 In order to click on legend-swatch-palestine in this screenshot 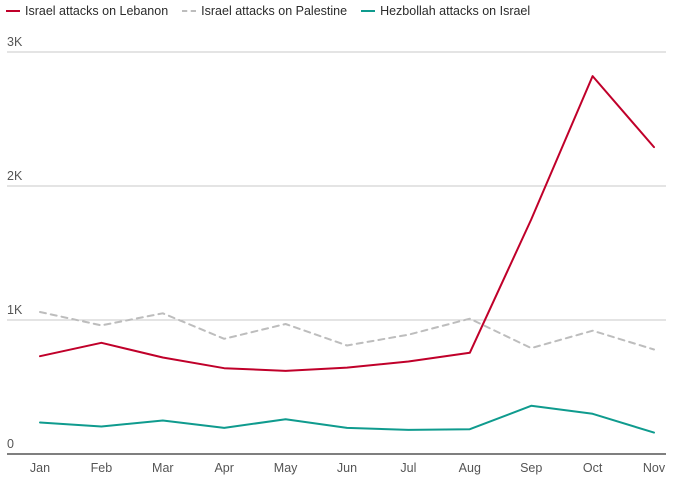, I will do `click(189, 11)`.